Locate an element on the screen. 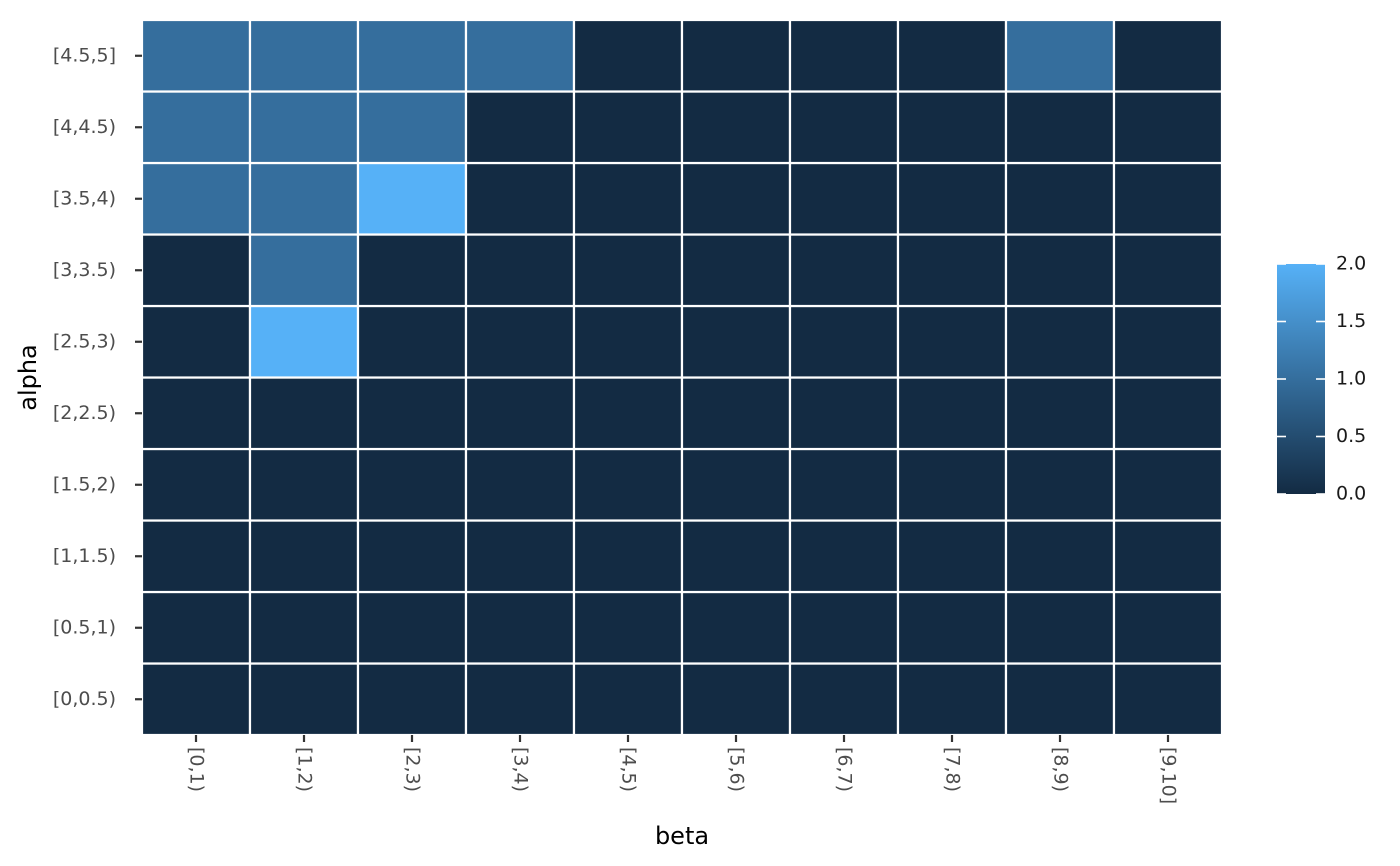 Image resolution: width=1400 pixels, height=866 pixels. x-axis-title: beta is located at coordinates (682, 836).